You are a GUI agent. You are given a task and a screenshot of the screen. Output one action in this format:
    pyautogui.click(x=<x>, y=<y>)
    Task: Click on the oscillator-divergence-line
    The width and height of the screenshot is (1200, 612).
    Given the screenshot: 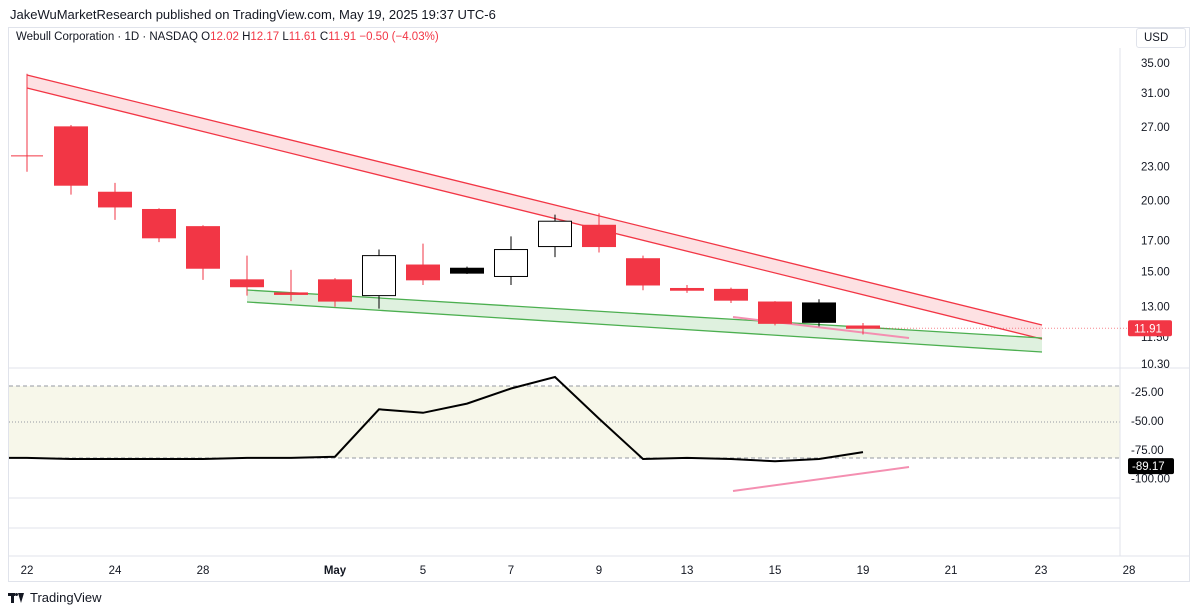 What is the action you would take?
    pyautogui.click(x=821, y=479)
    